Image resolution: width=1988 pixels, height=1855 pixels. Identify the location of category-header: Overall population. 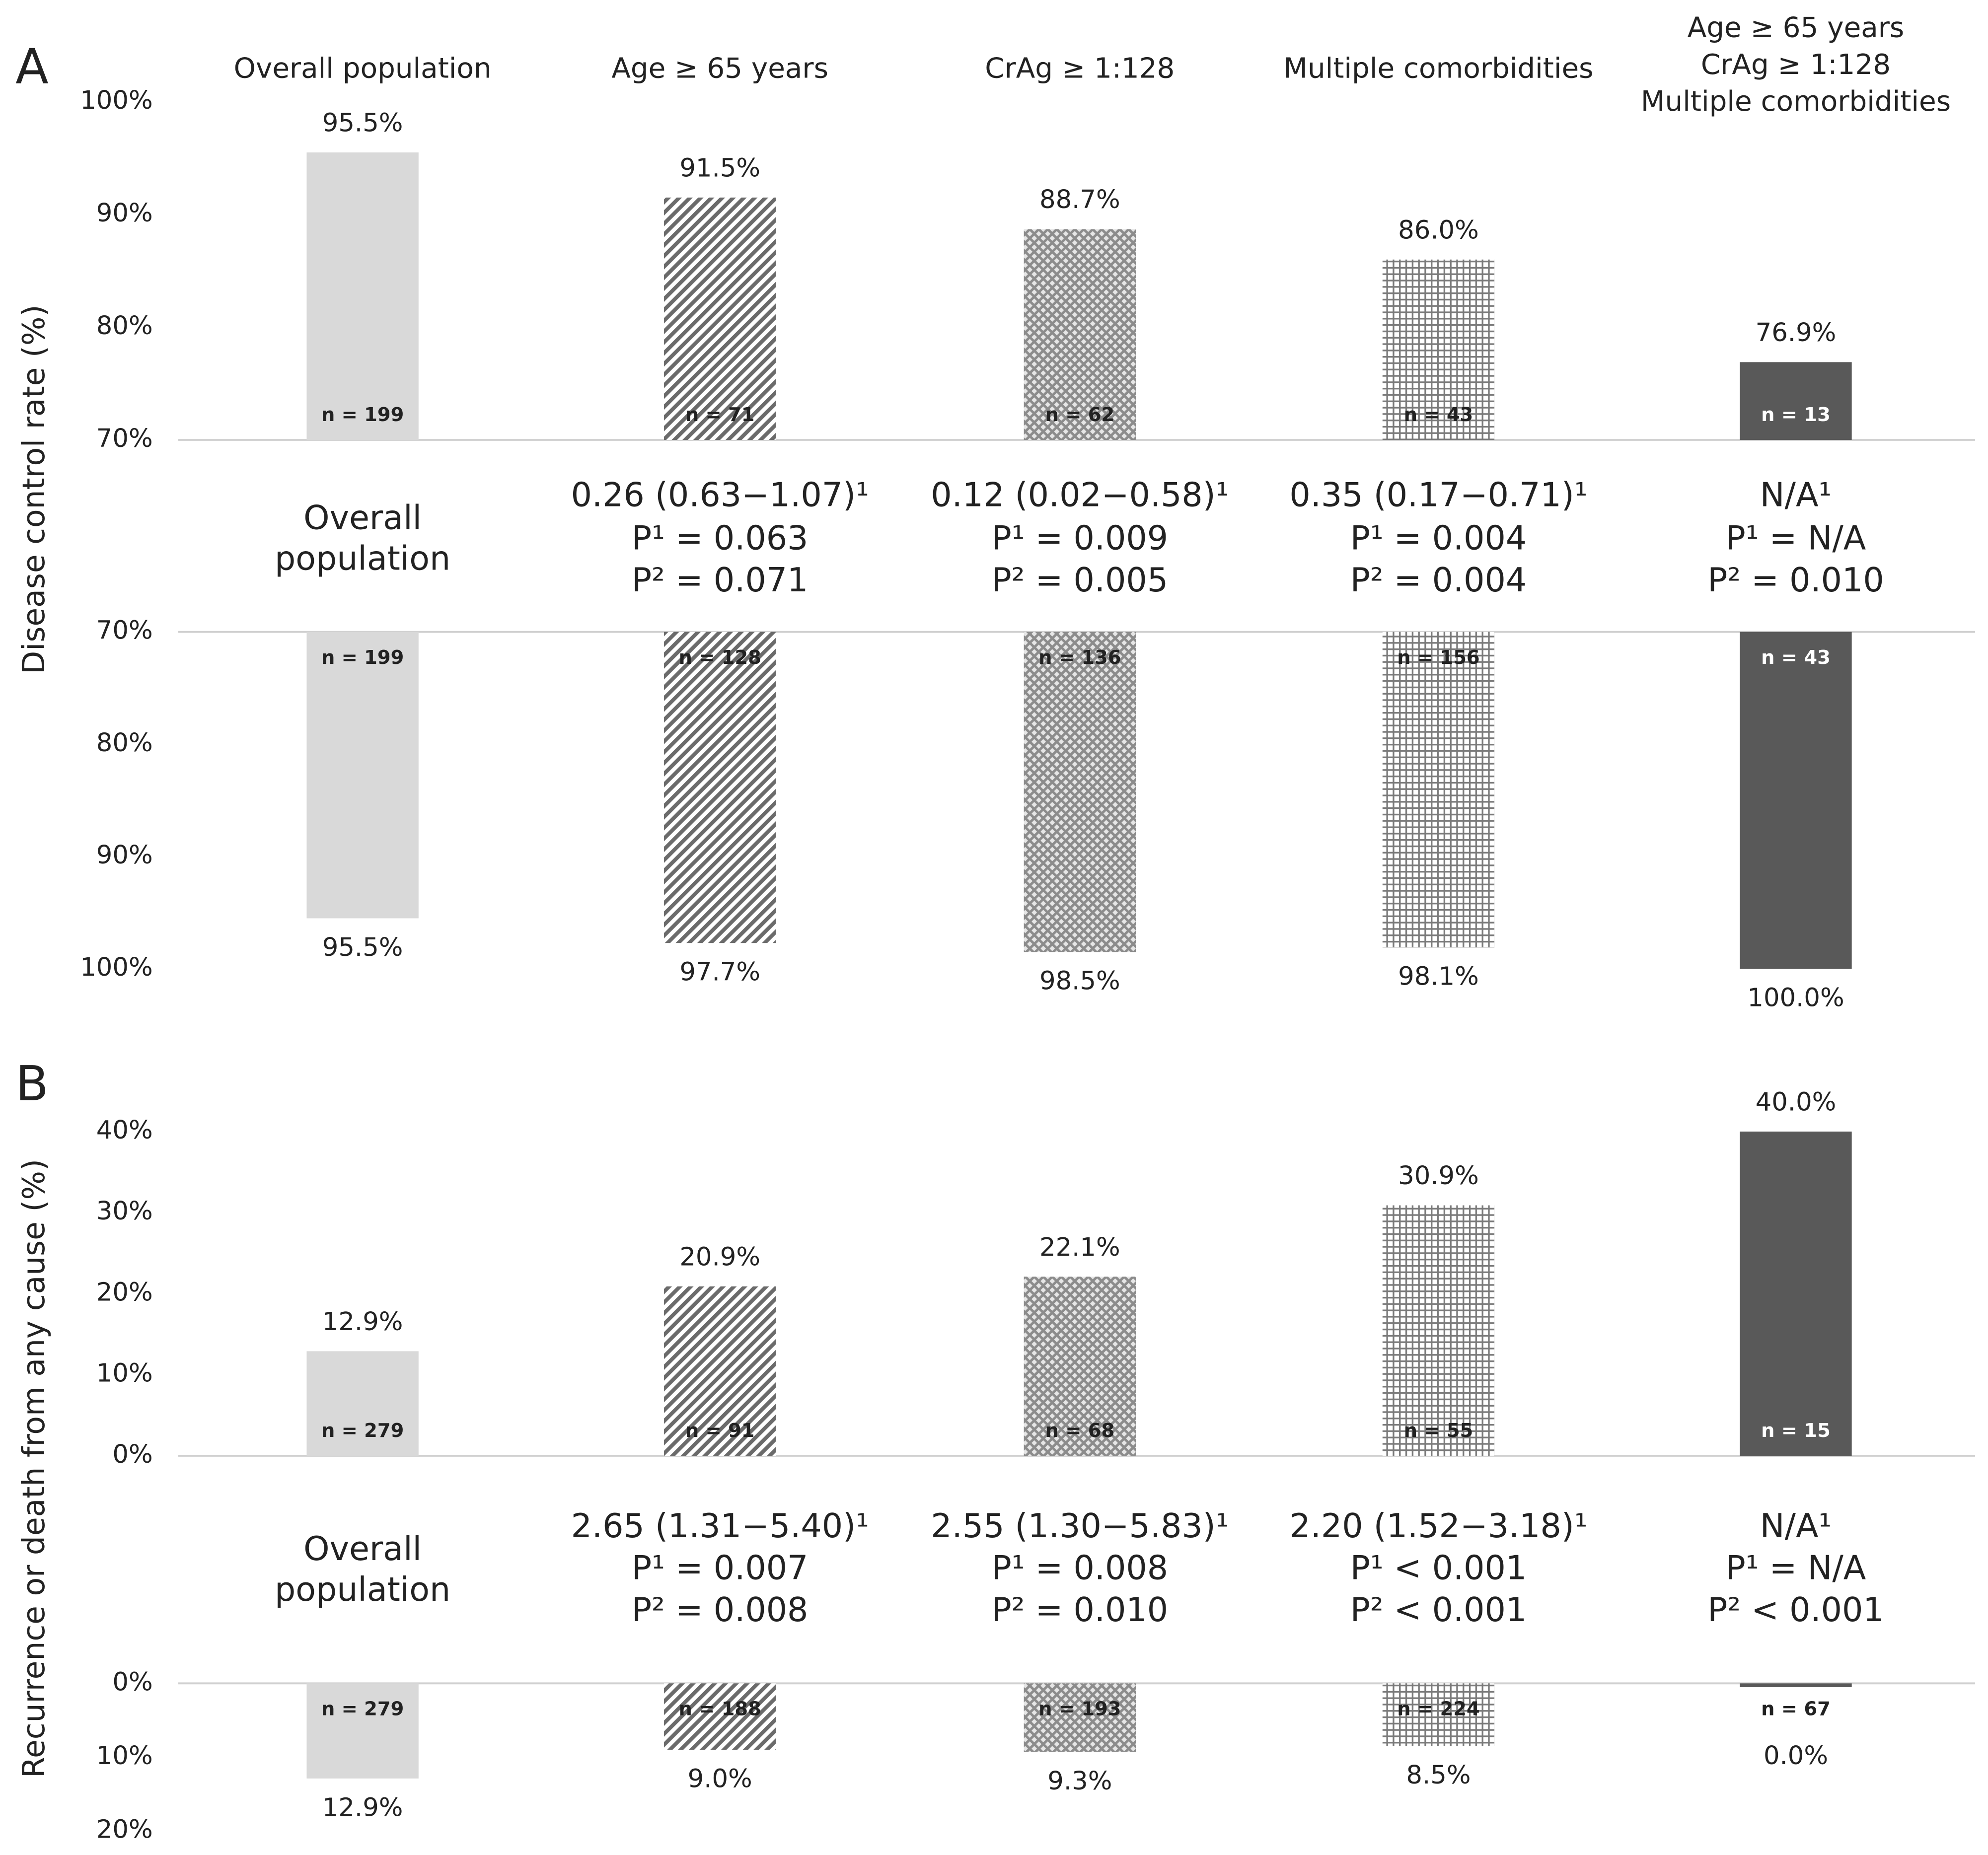
(363, 68).